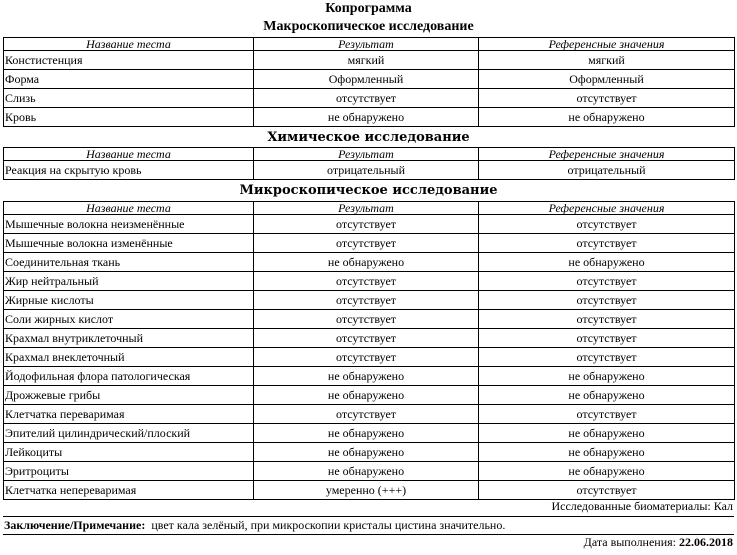  I want to click on date-value: 22.06.2018, so click(706, 542).